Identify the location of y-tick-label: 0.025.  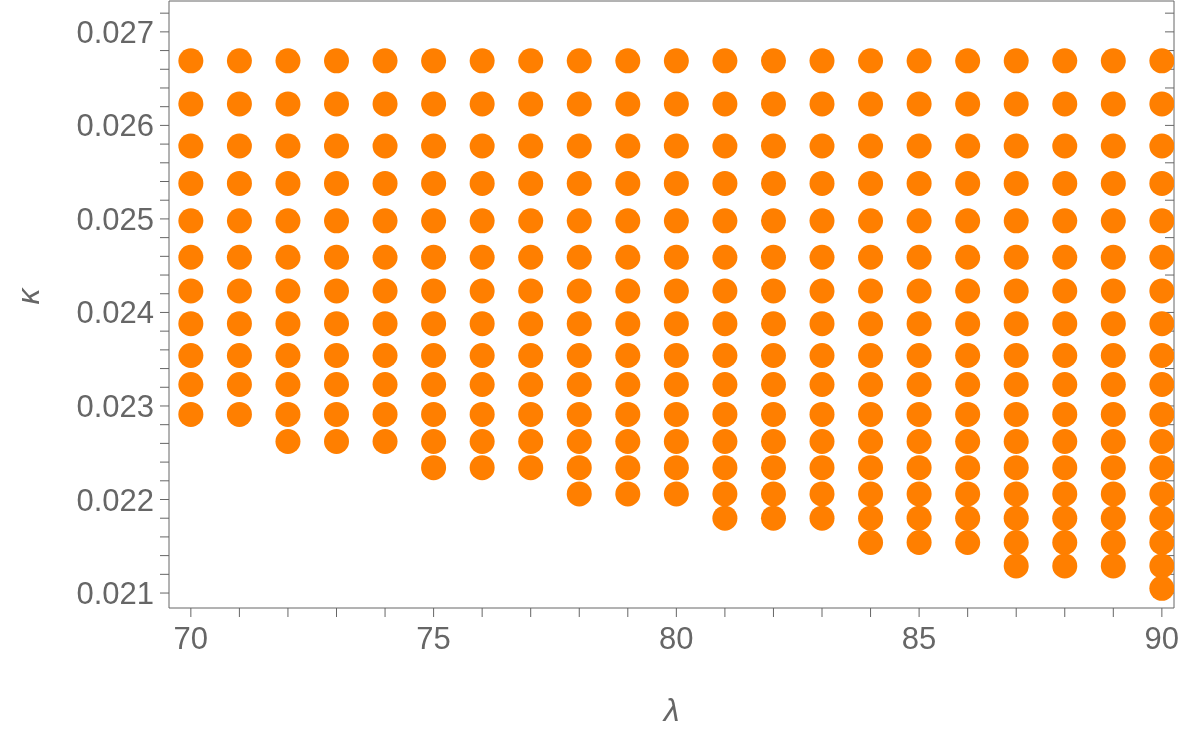
(115, 219).